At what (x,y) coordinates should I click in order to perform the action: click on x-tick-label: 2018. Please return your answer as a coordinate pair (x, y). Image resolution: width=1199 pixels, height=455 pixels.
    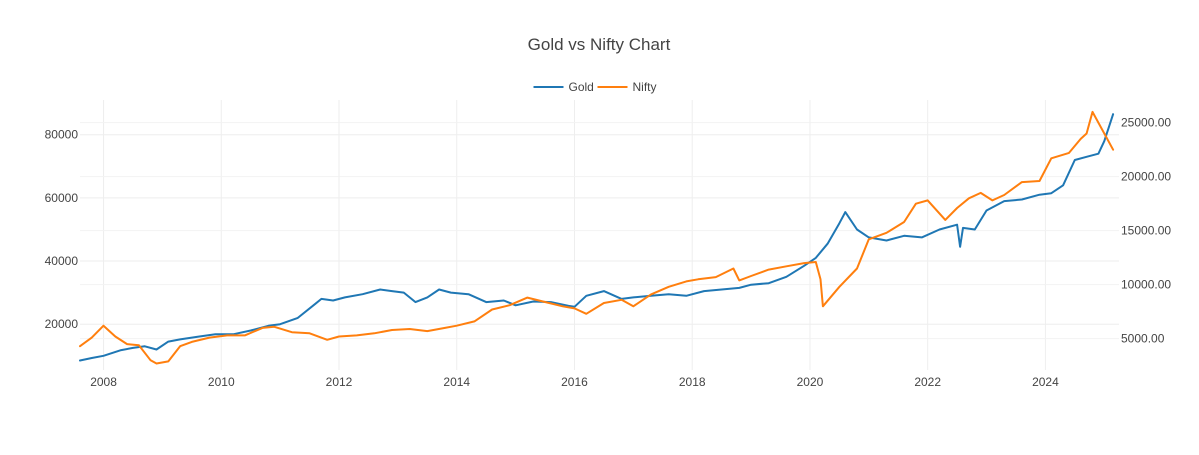
    Looking at the image, I should click on (692, 382).